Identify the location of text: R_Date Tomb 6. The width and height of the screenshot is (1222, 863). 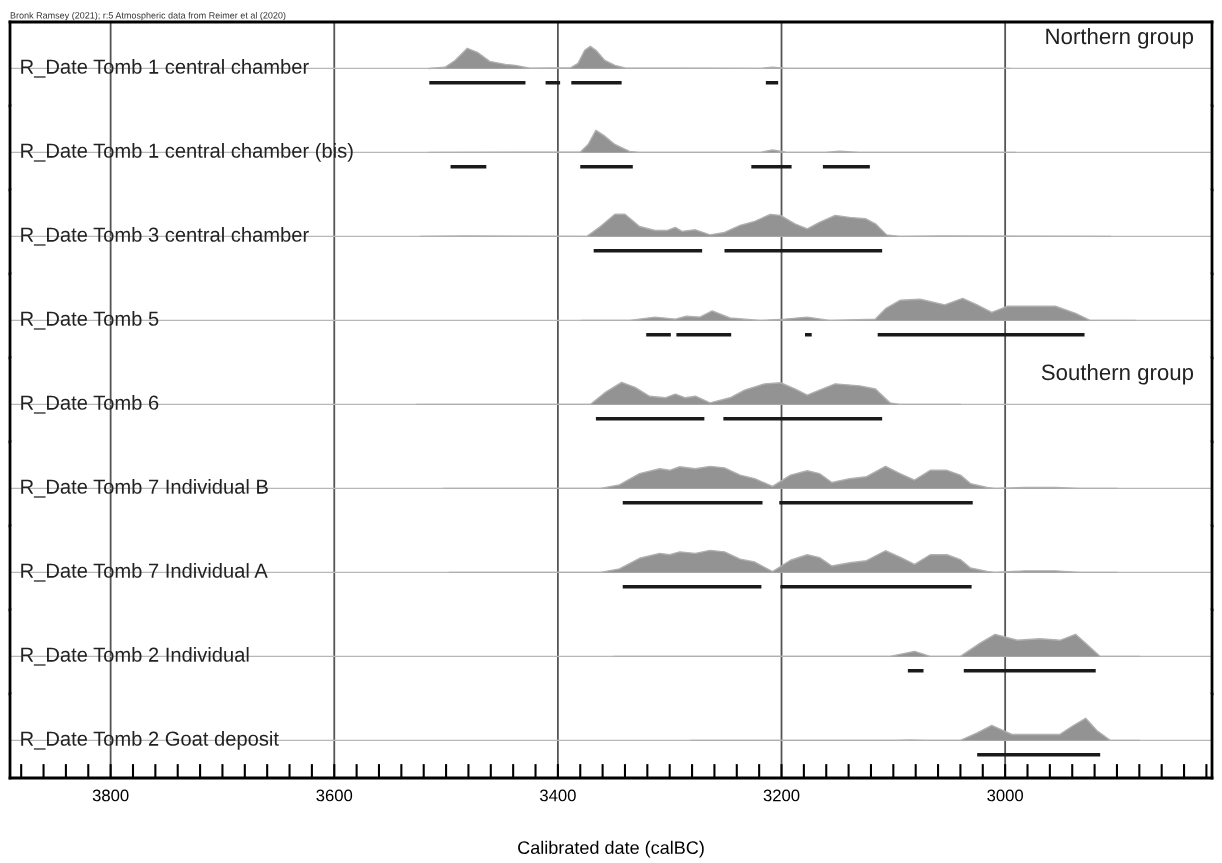
(90, 404).